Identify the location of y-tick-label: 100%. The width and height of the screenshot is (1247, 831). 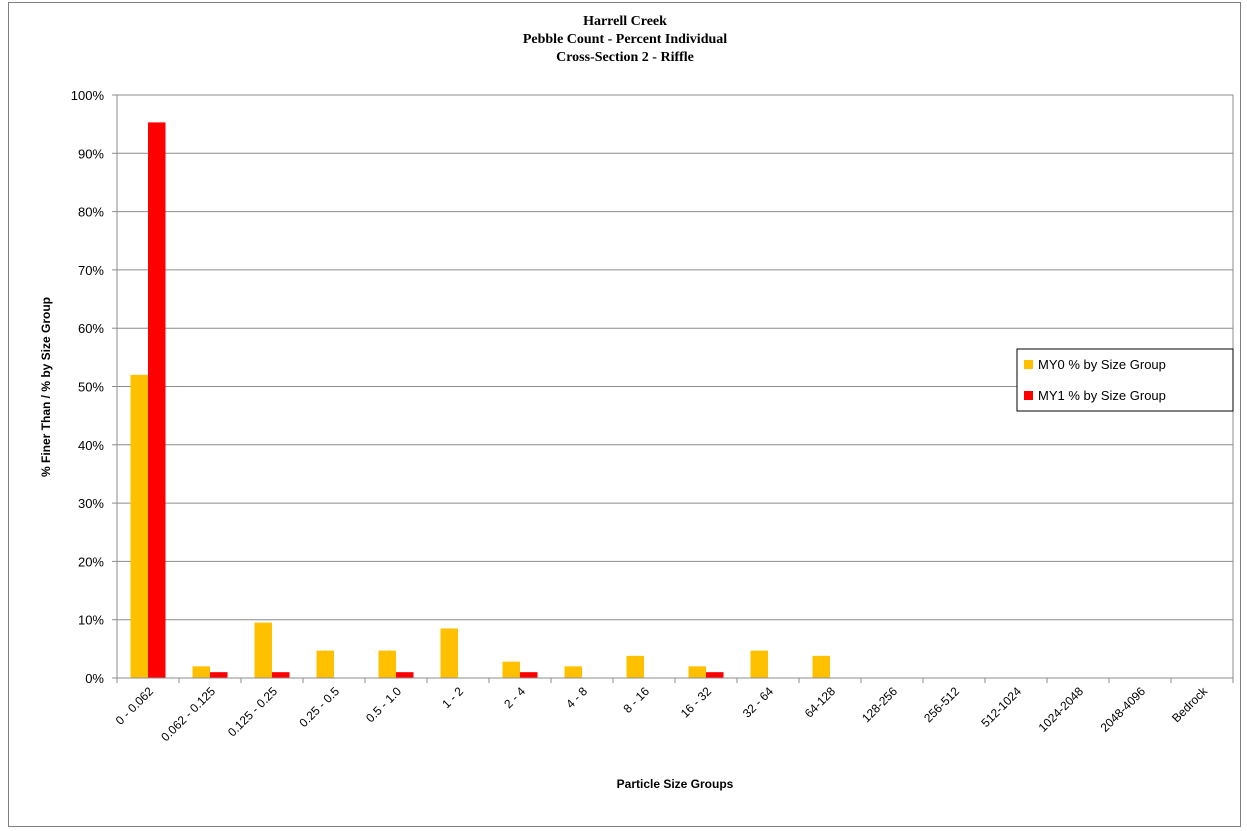
(88, 95).